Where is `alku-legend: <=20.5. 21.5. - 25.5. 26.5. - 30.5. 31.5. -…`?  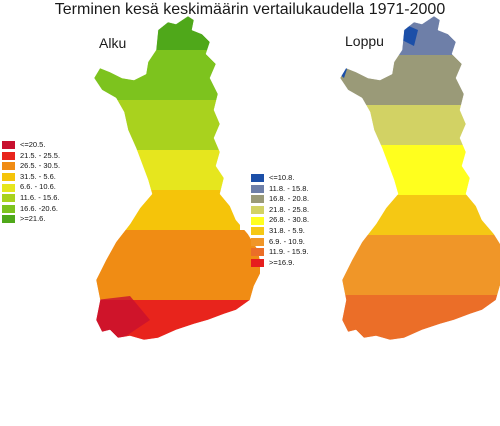 alku-legend: <=20.5. 21.5. - 25.5. 26.5. - 30.5. 31.5. -… is located at coordinates (31, 182).